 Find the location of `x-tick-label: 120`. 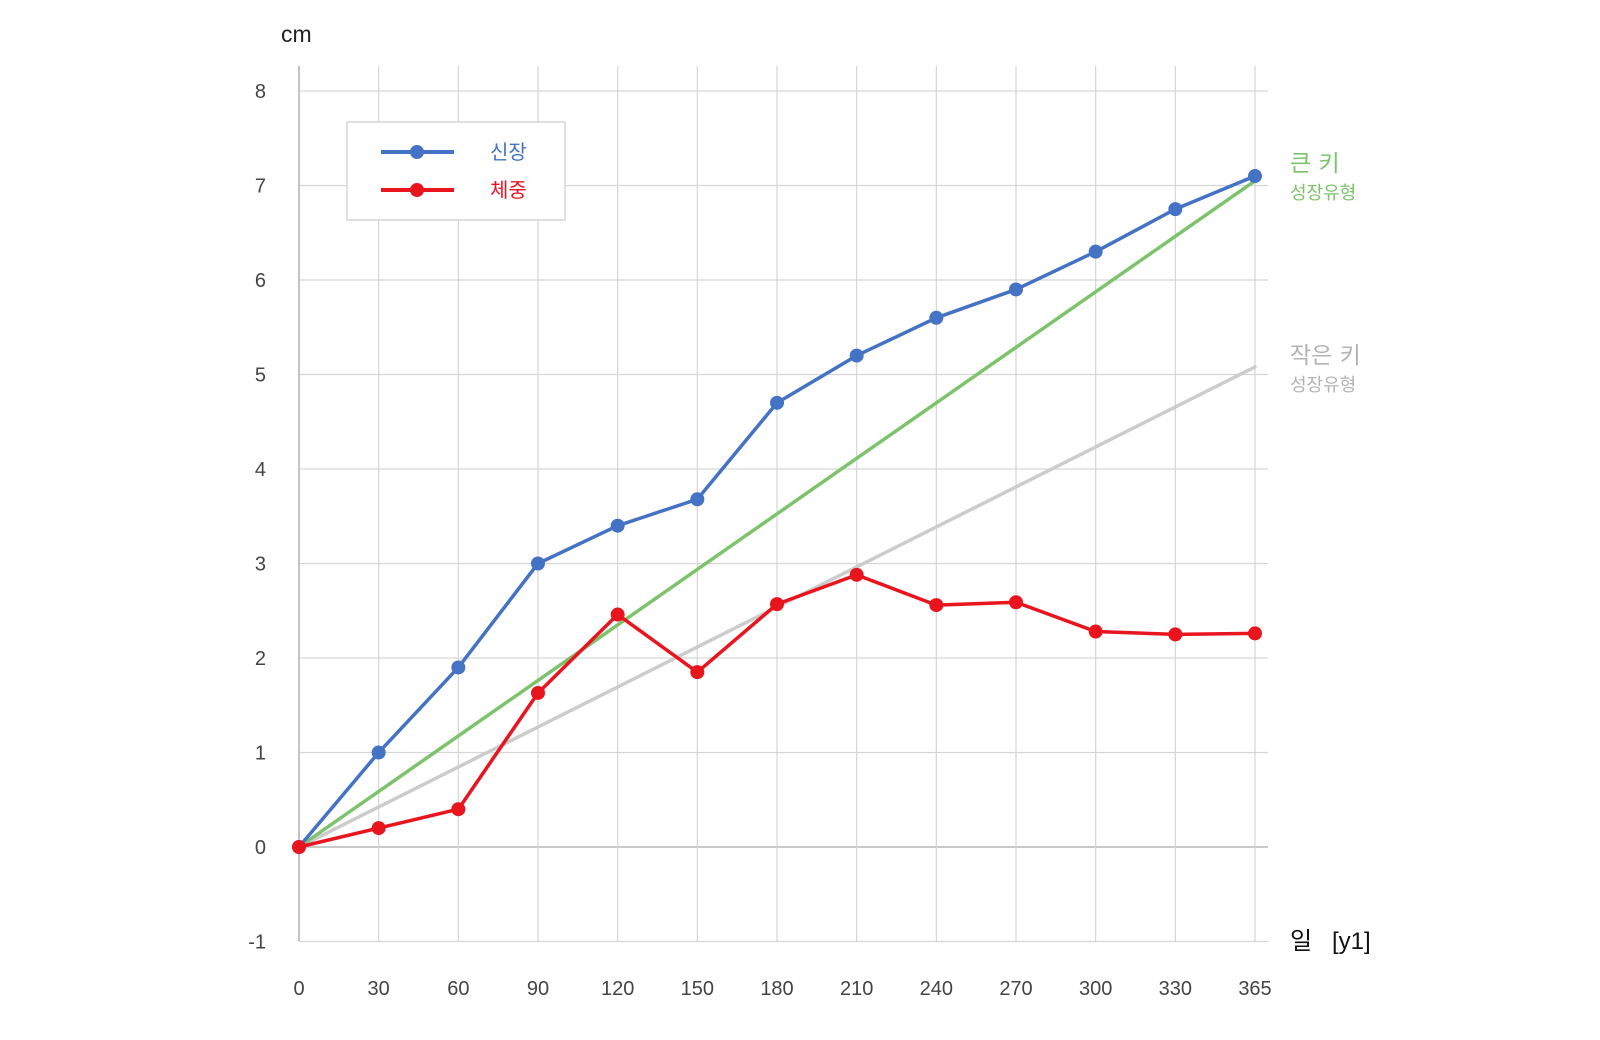

x-tick-label: 120 is located at coordinates (617, 989).